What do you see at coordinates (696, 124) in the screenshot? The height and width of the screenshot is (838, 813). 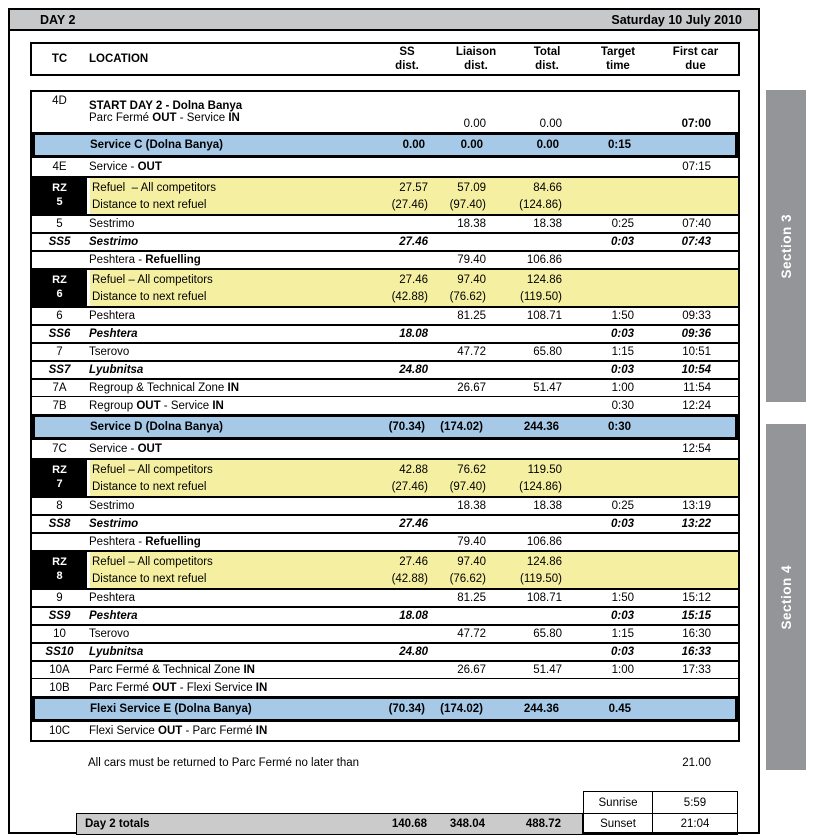 I see `first-car-due-cell: 07:00` at bounding box center [696, 124].